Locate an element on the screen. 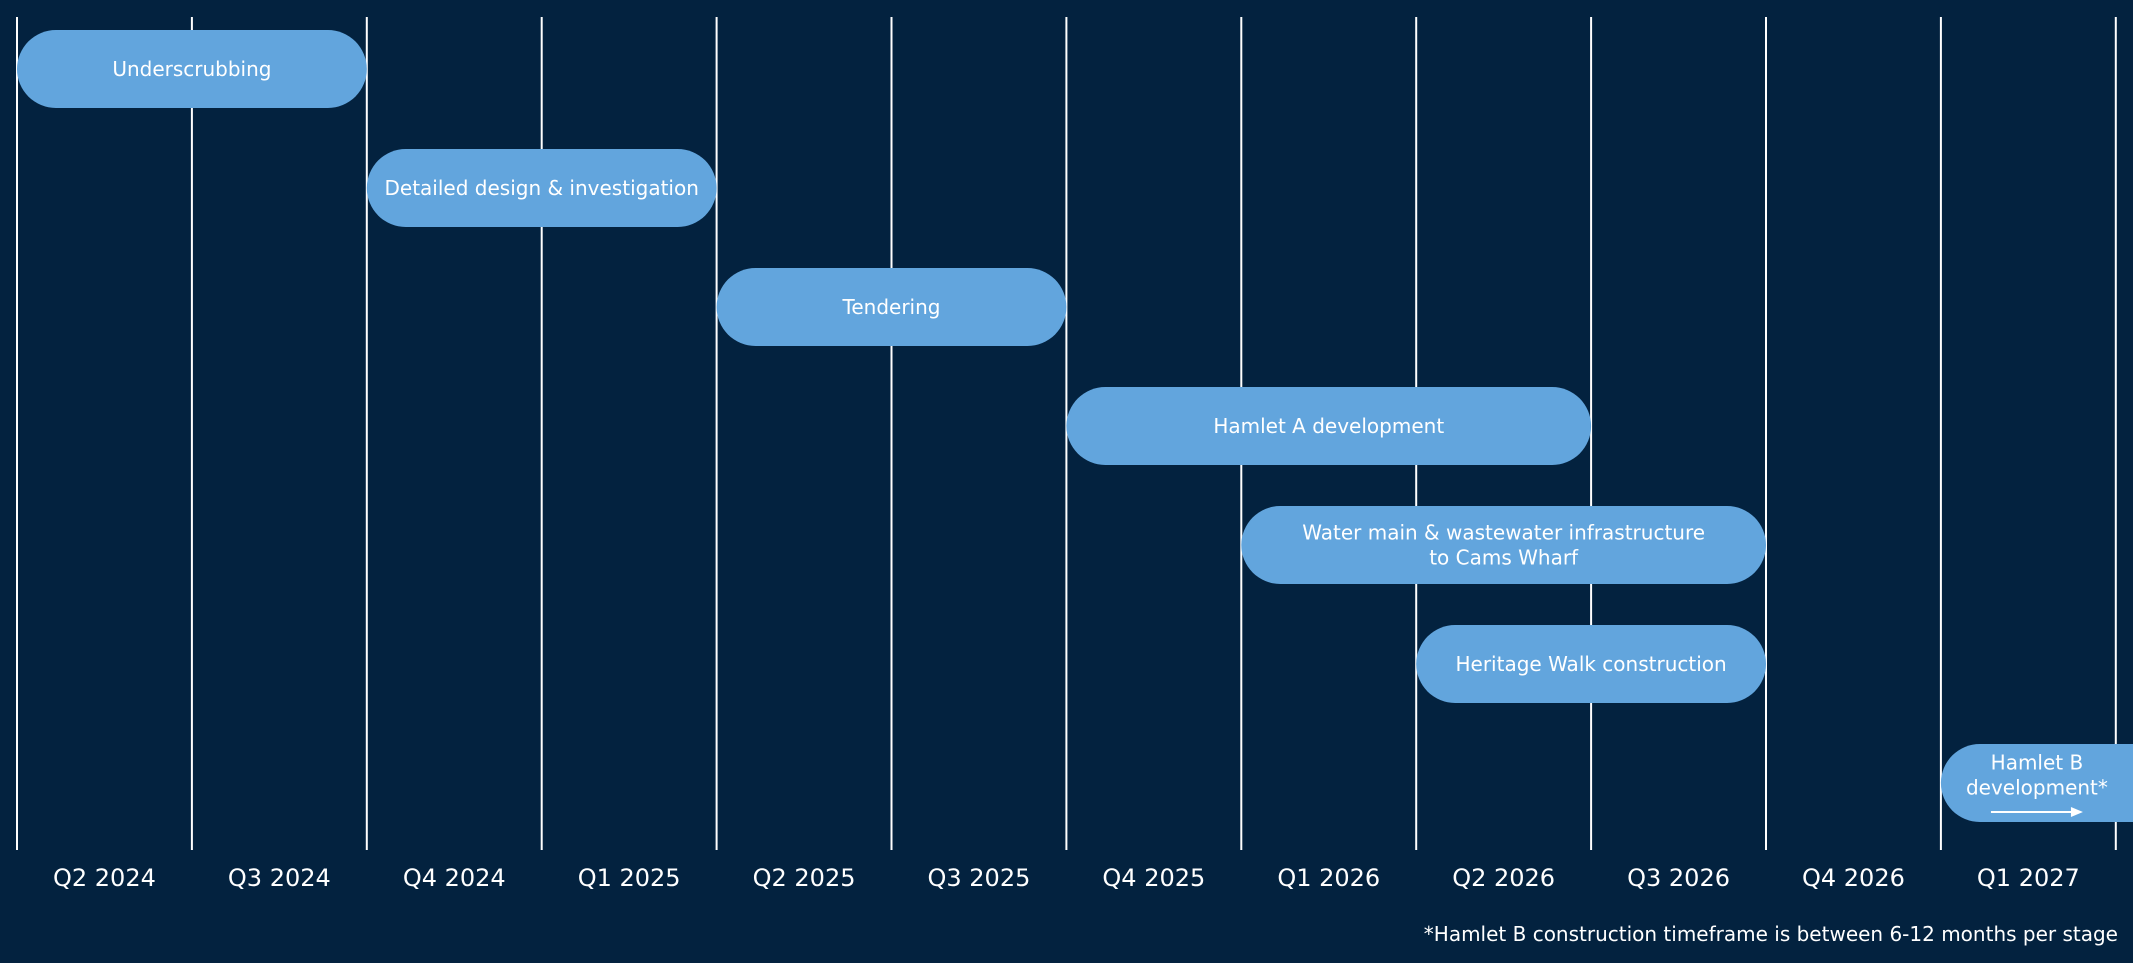  task-label: Detailed design & investigation is located at coordinates (542, 188).